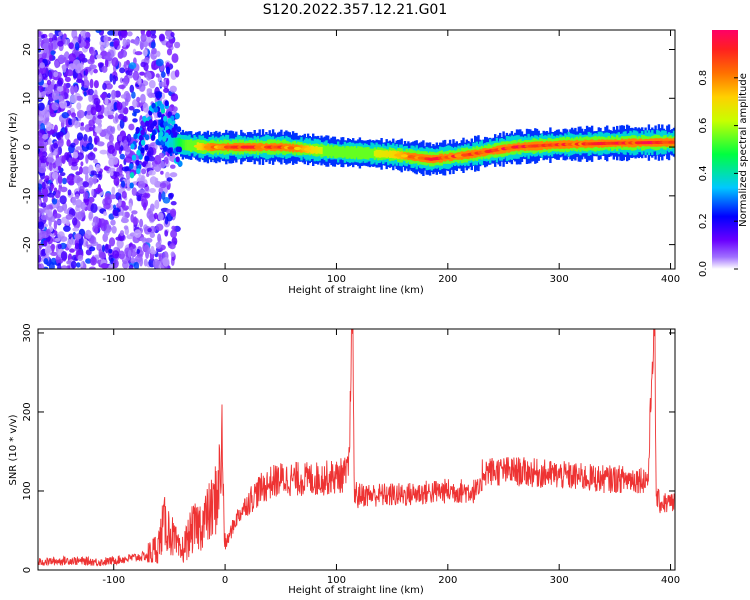  Describe the element at coordinates (670, 580) in the screenshot. I see `x-tick-label: 400` at that location.